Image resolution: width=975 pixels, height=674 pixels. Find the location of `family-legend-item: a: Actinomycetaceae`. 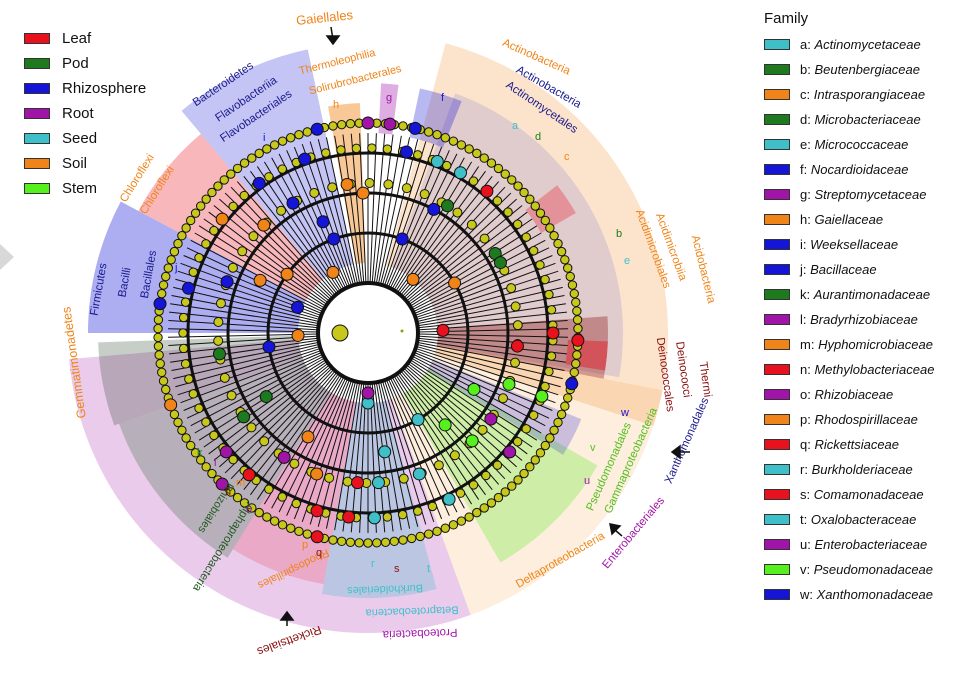

family-legend-item: a: Actinomycetaceae is located at coordinates (849, 44).